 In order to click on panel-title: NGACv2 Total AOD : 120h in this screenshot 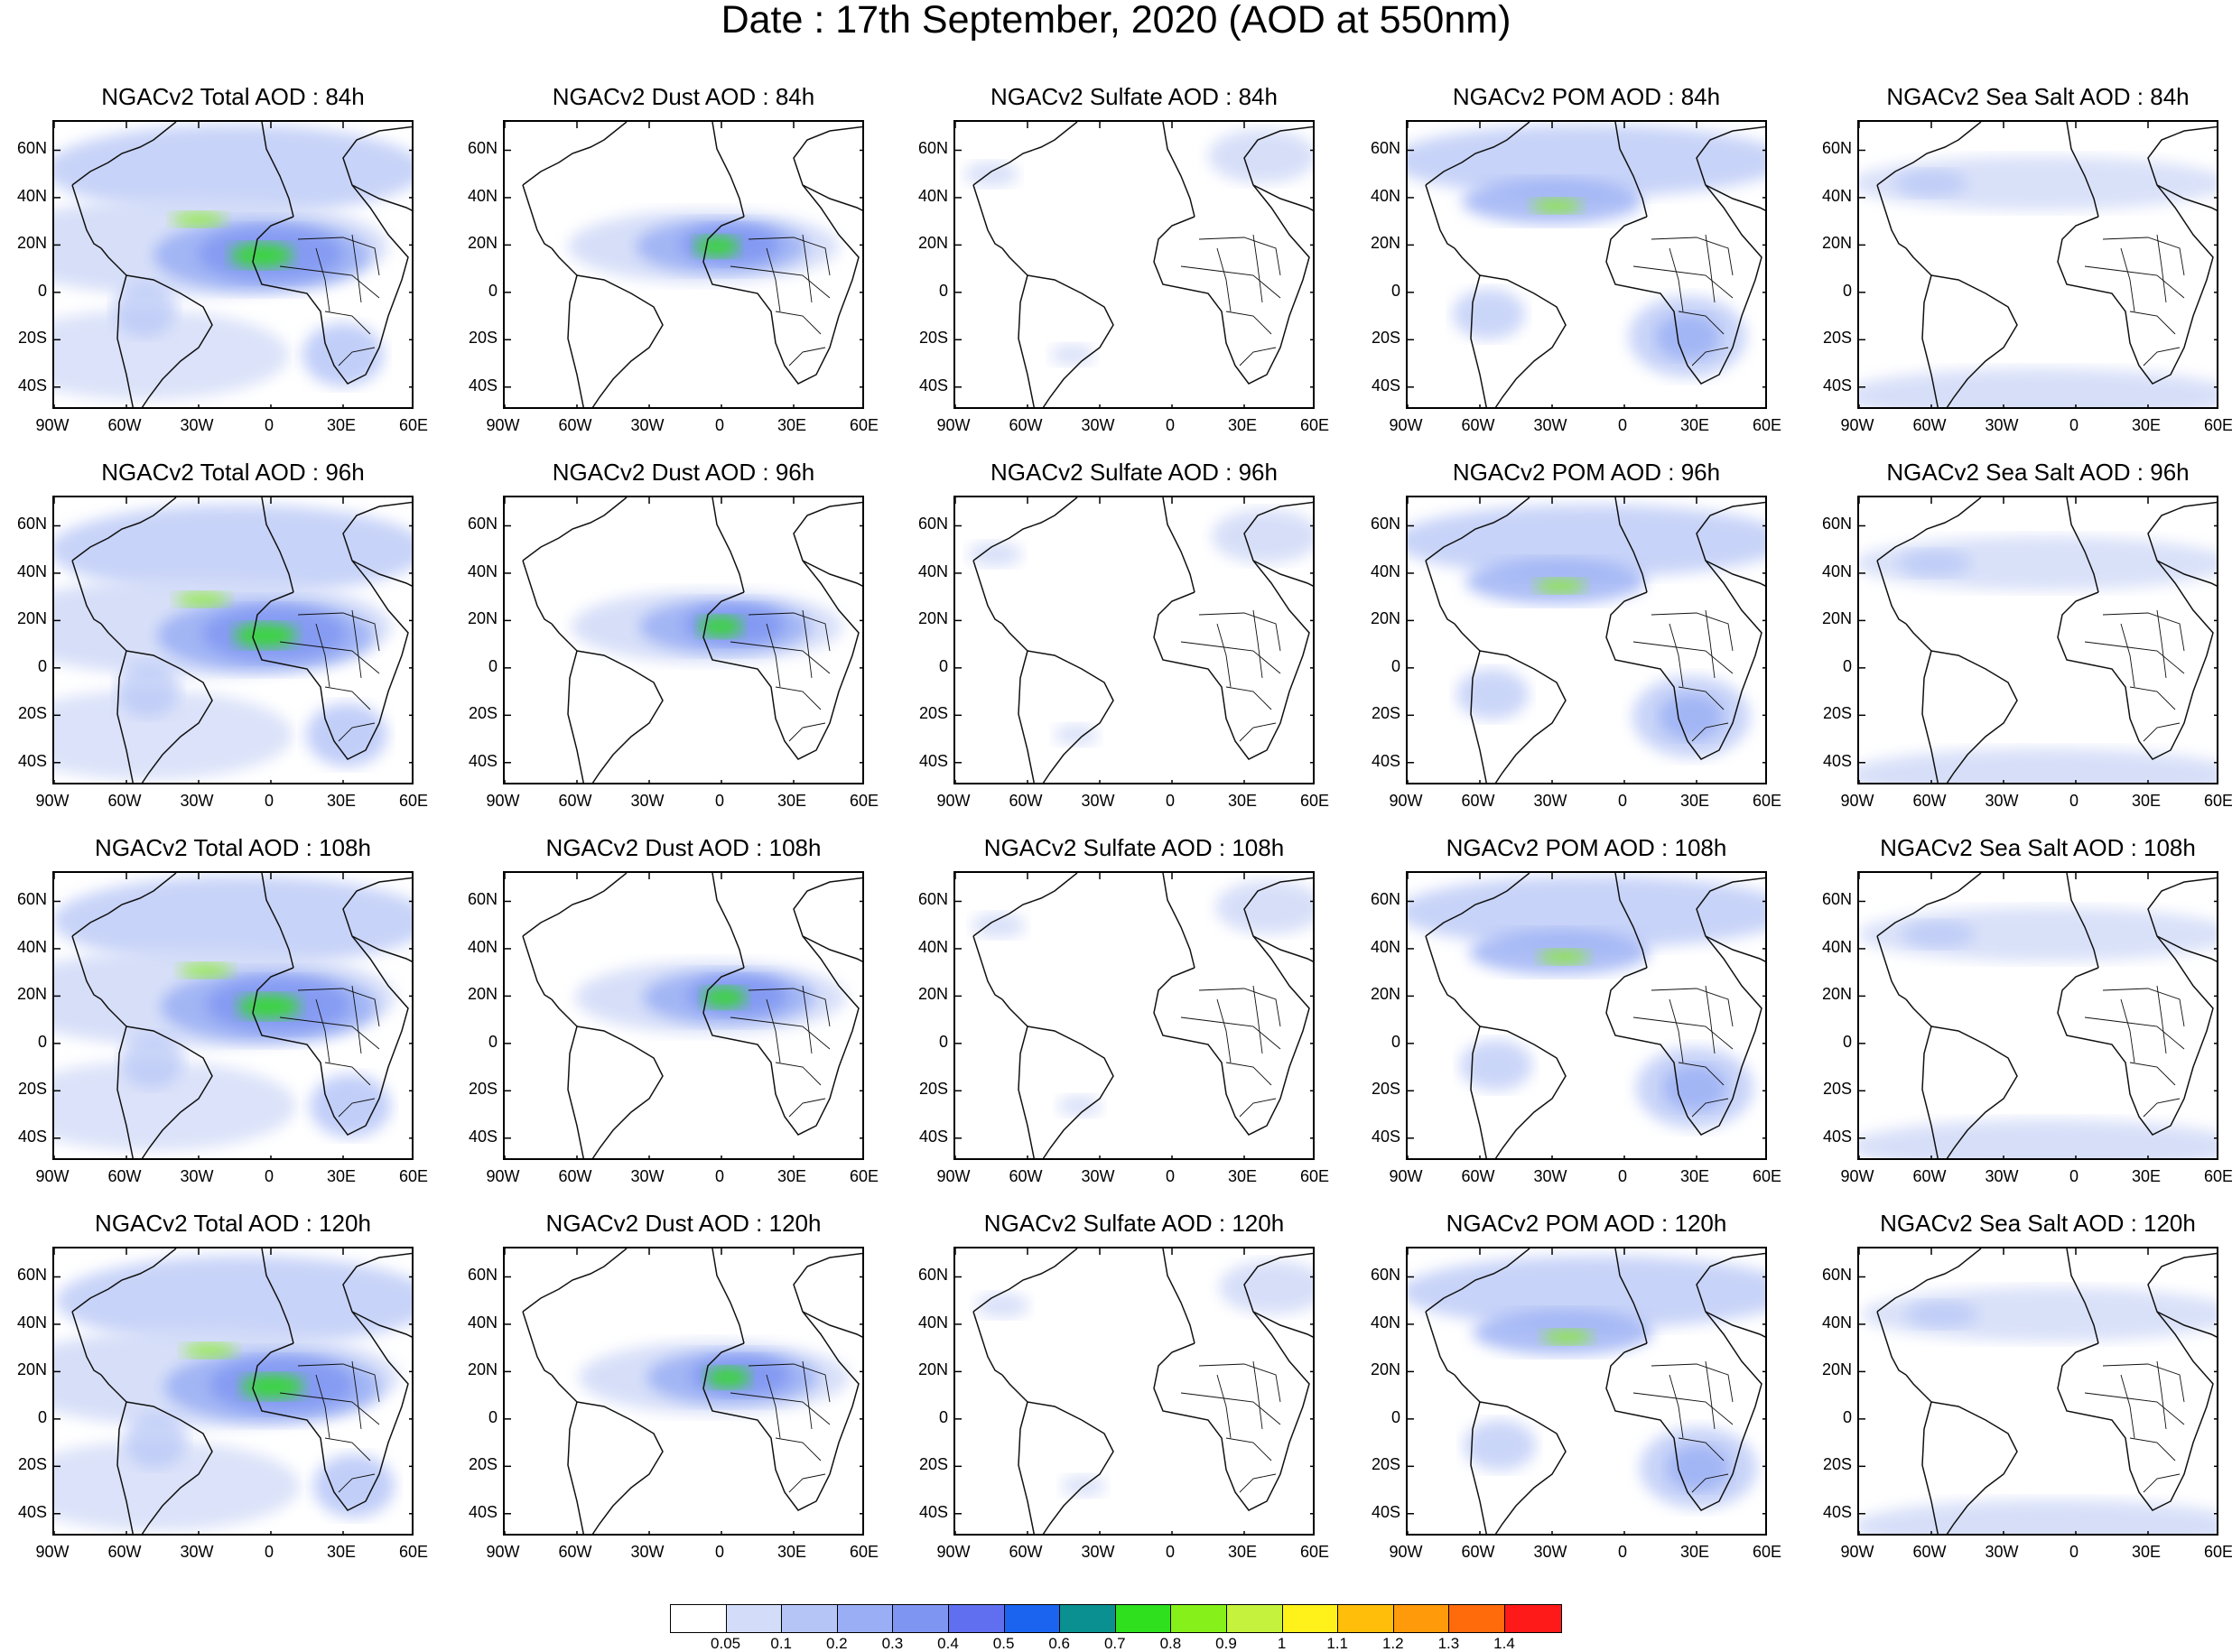, I will do `click(233, 1223)`.